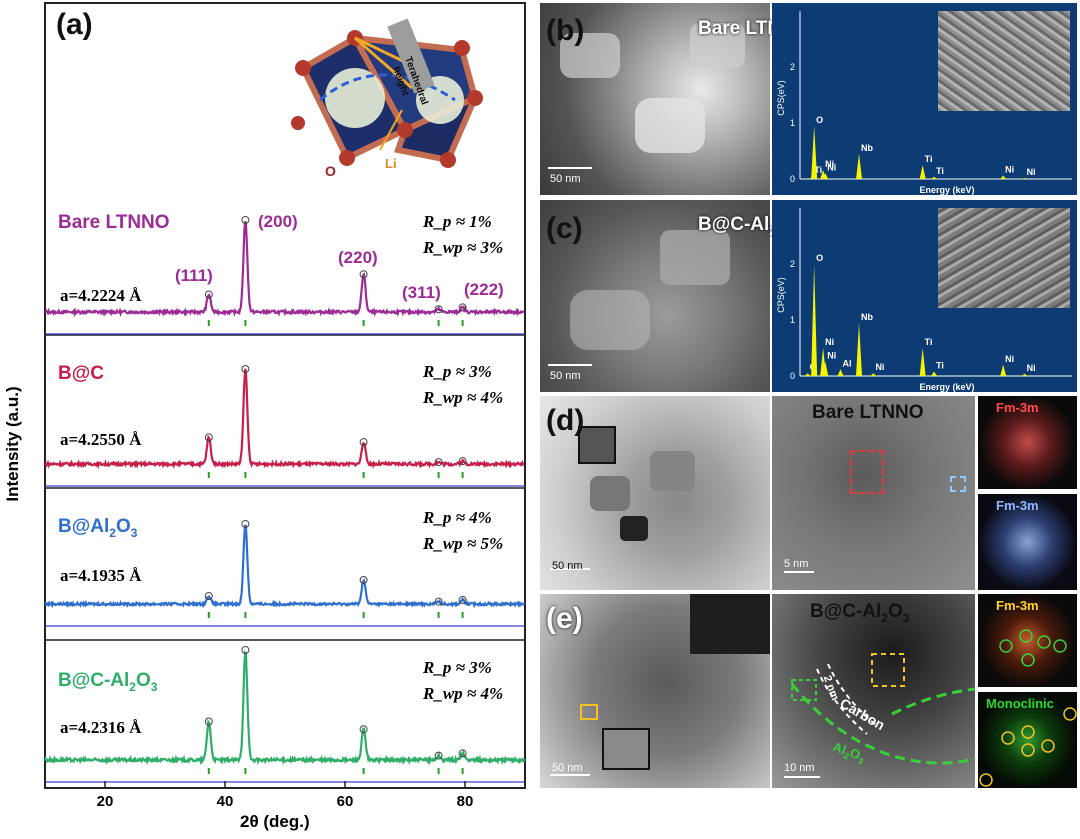 This screenshot has width=1080, height=839. What do you see at coordinates (74, 24) in the screenshot?
I see `panel-a-label: (a)` at bounding box center [74, 24].